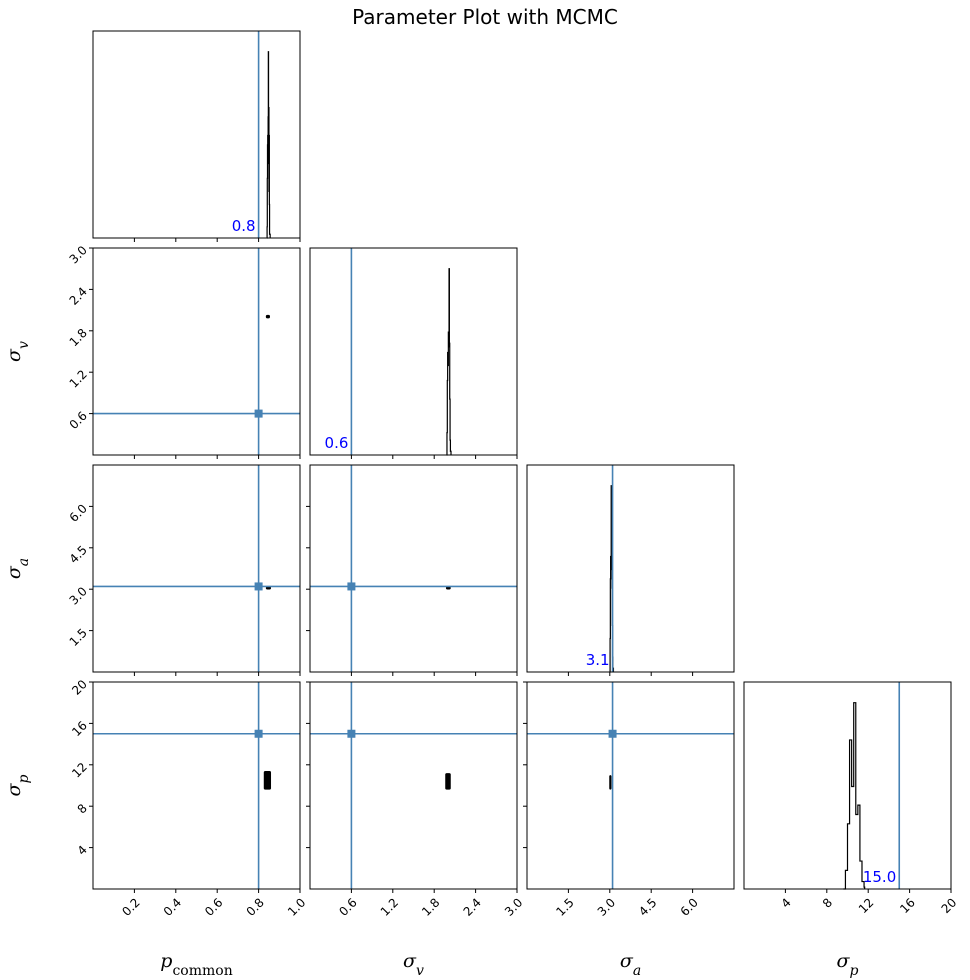 The image size is (970, 980). Describe the element at coordinates (351, 733) in the screenshot. I see `truth-point-sigma_v-vs-sigma_p` at that location.